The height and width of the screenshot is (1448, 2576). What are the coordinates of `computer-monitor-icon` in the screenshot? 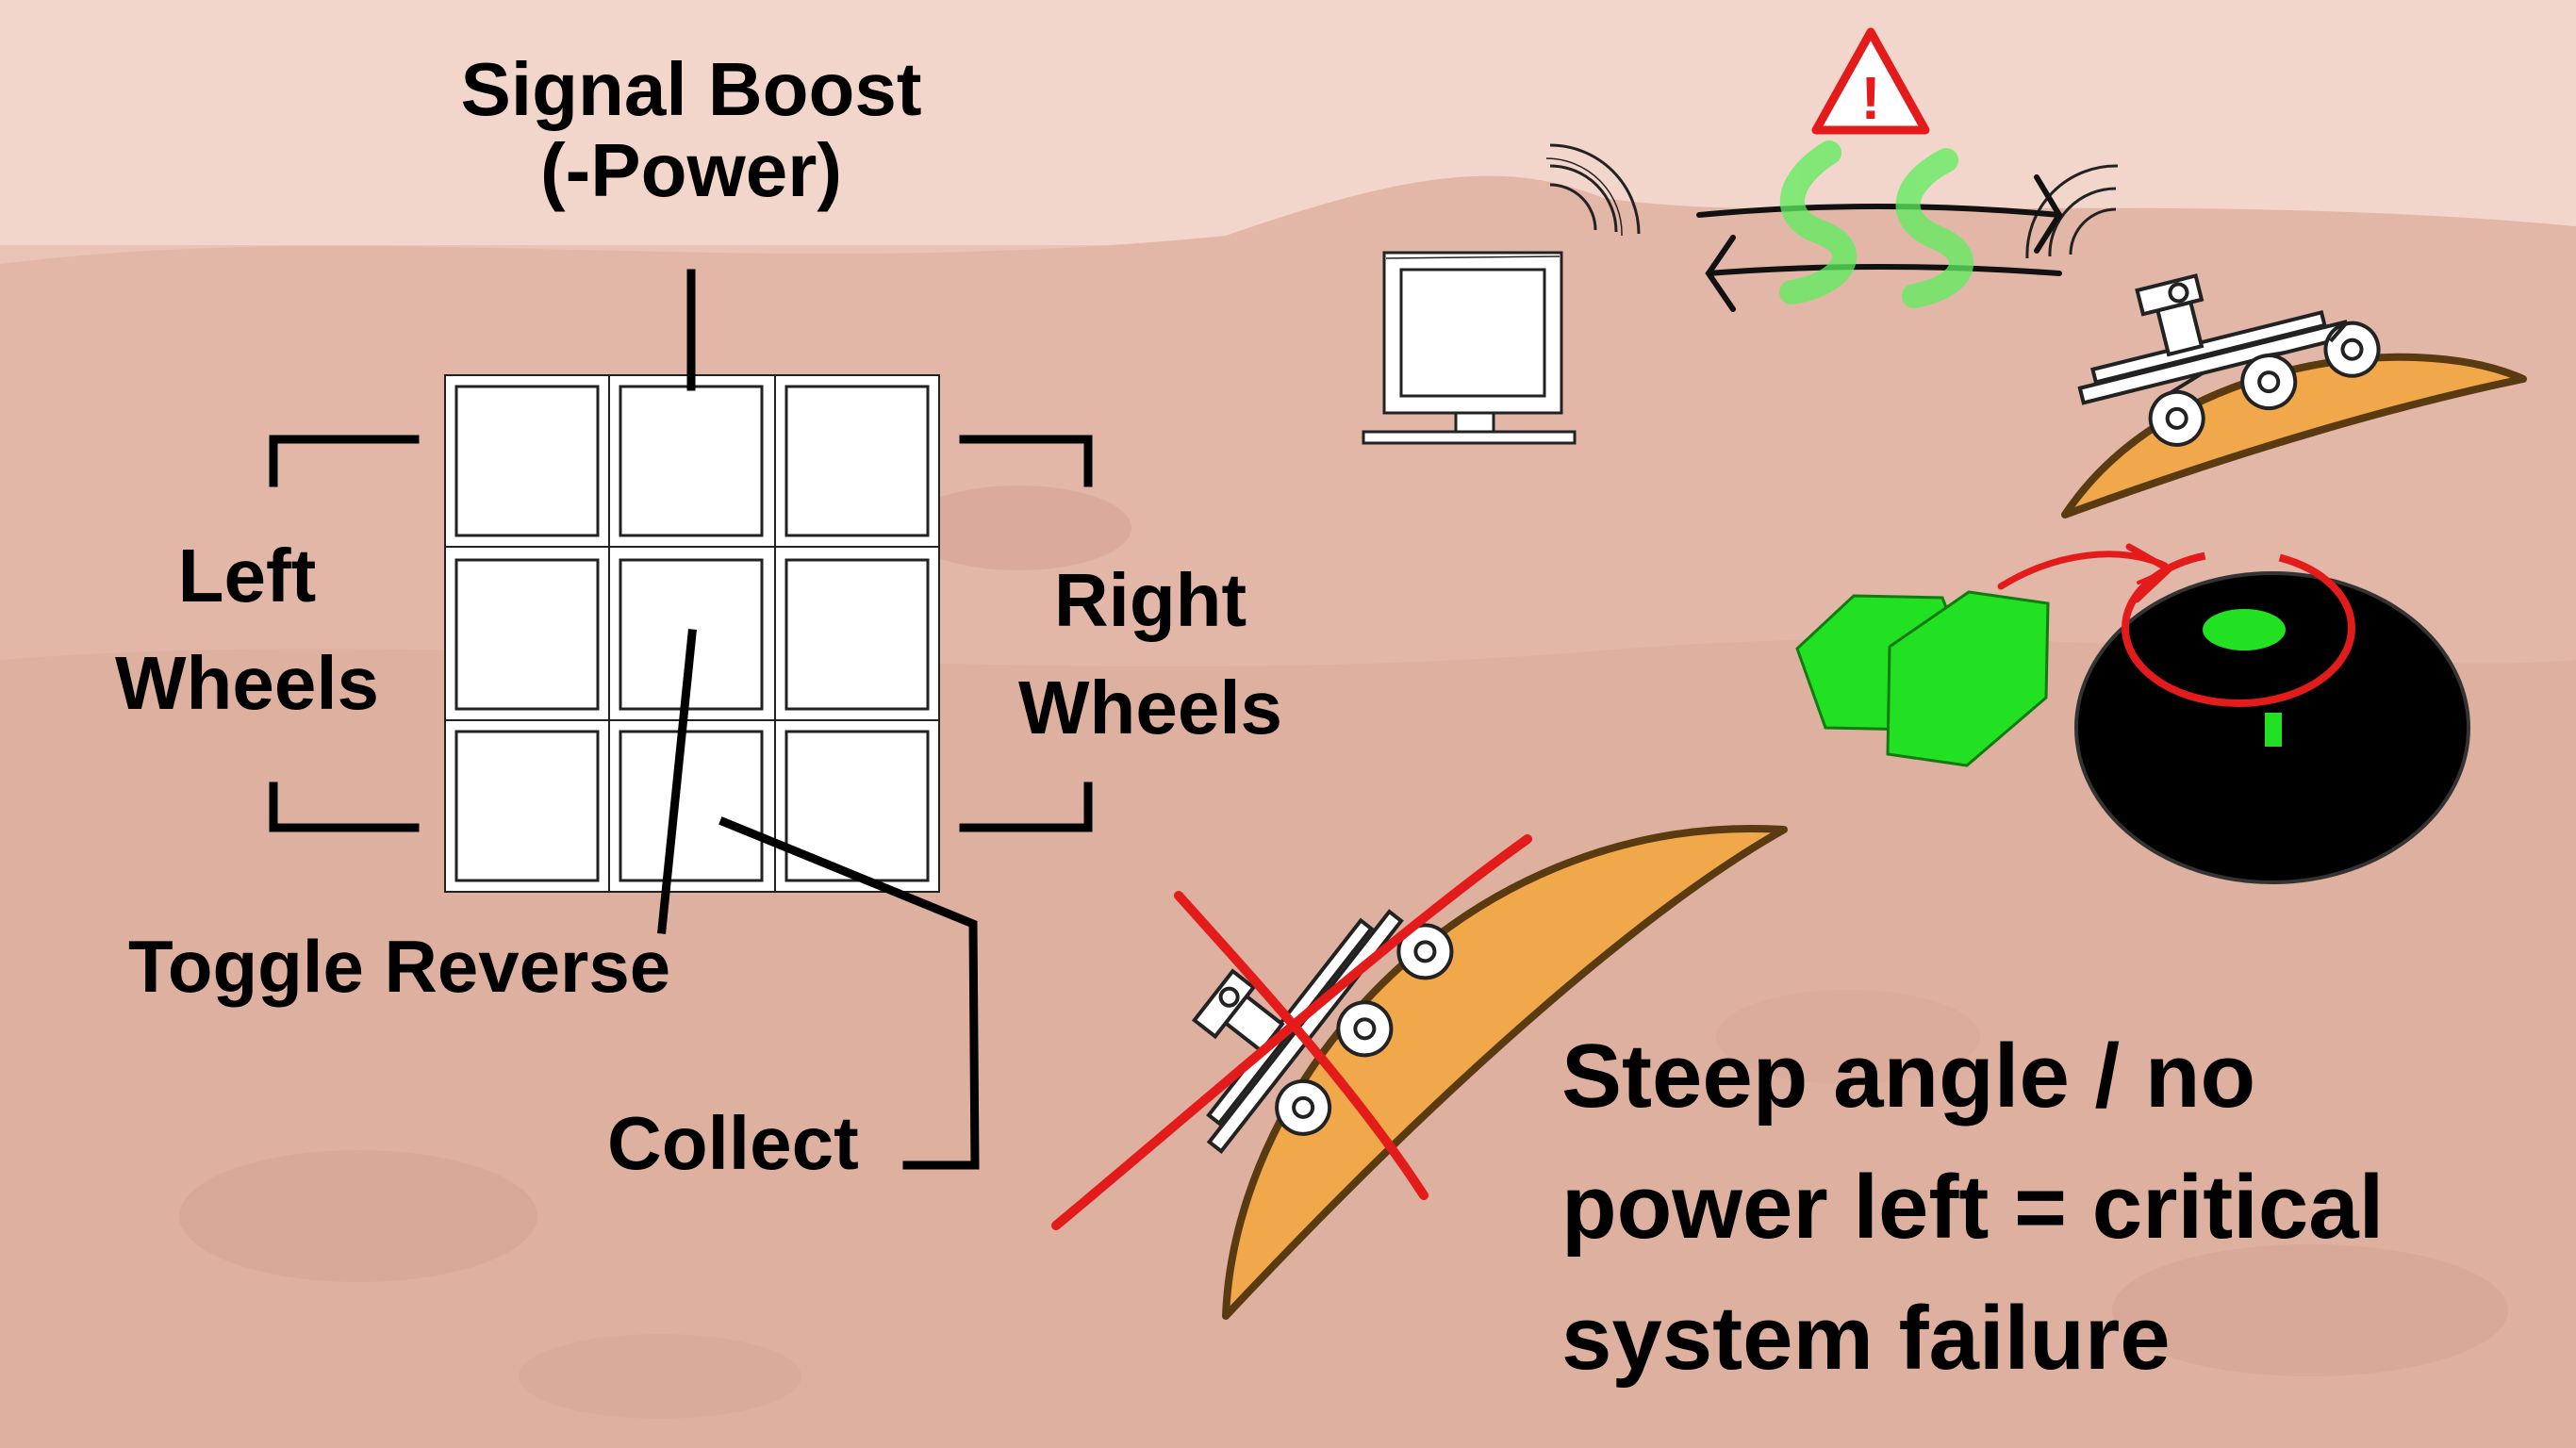 It's located at (1469, 348).